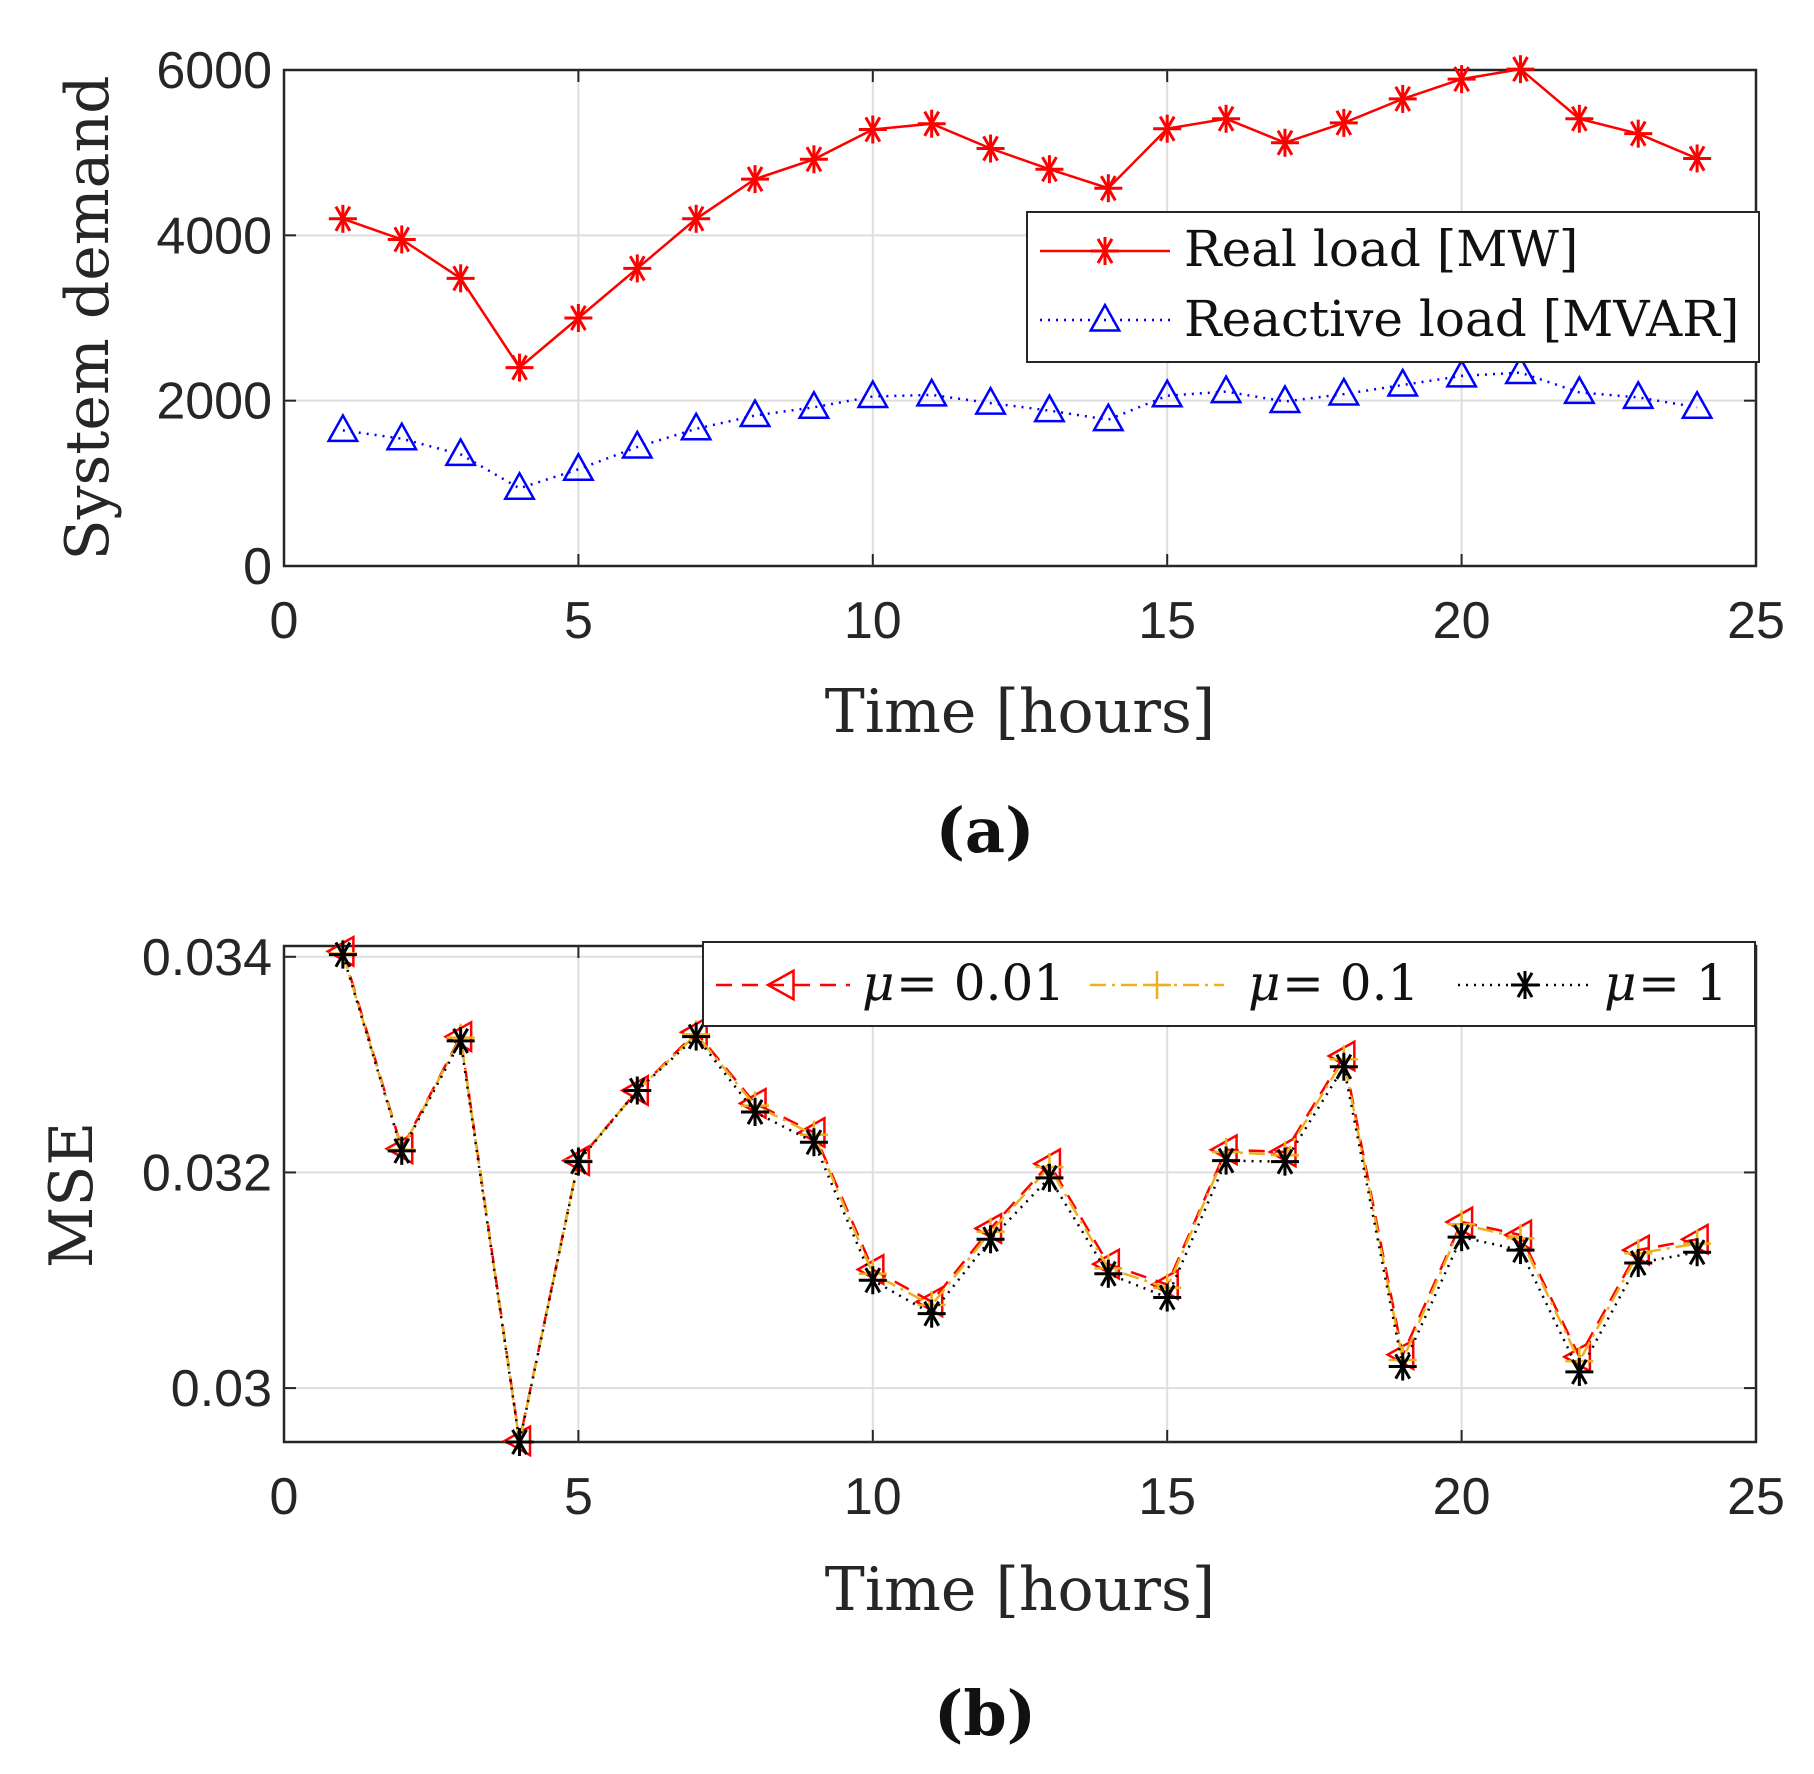  I want to click on legend-box-b, so click(1229, 984).